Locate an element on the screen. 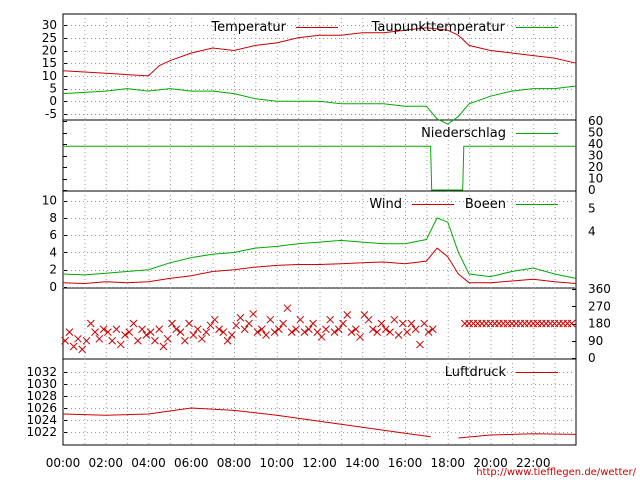  y-tick-label-right: 0 is located at coordinates (592, 358).